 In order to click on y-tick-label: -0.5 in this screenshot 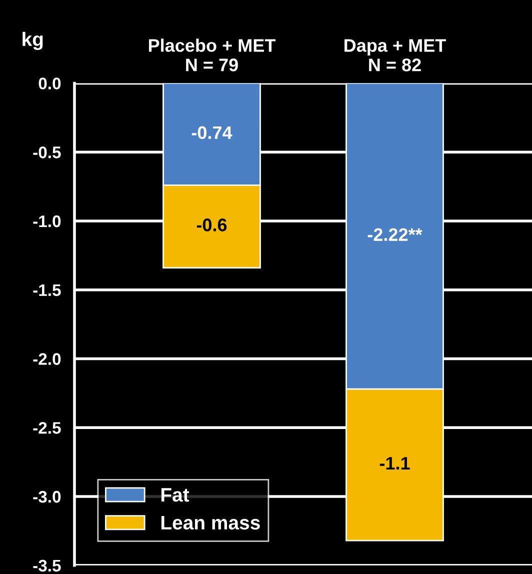, I will do `click(47, 152)`.